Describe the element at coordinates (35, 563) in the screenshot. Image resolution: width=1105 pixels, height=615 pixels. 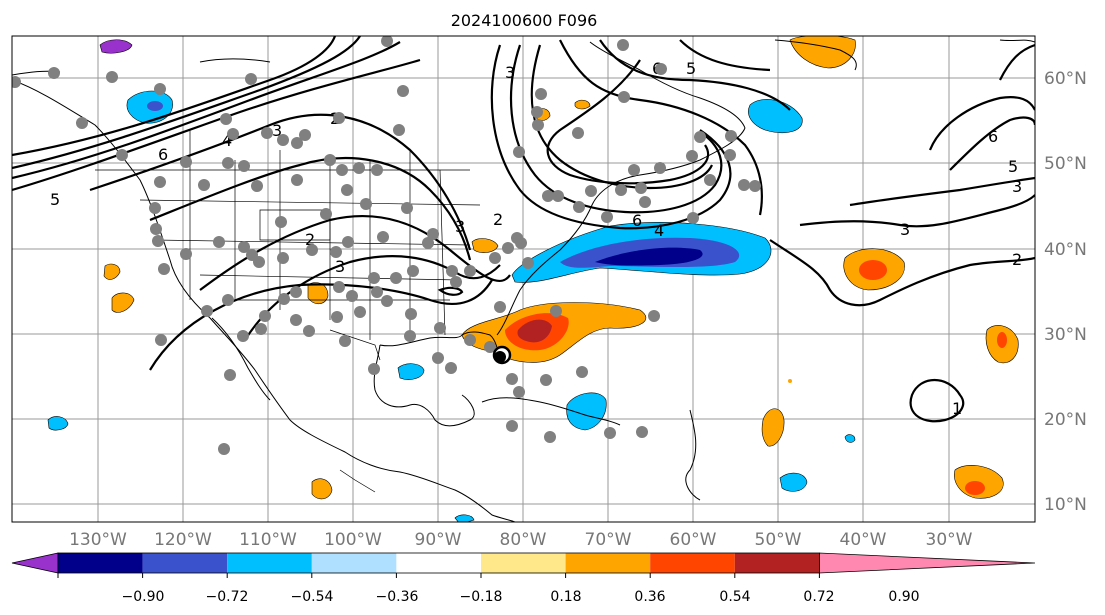
I see `colorbar-low-arrow` at that location.